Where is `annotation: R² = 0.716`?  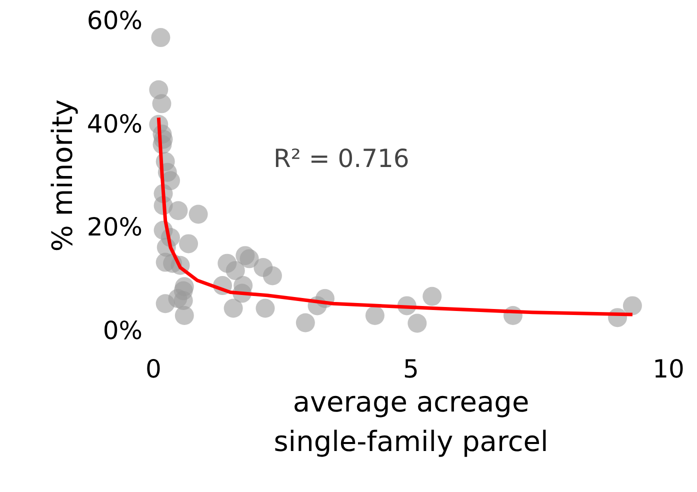 annotation: R² = 0.716 is located at coordinates (342, 158).